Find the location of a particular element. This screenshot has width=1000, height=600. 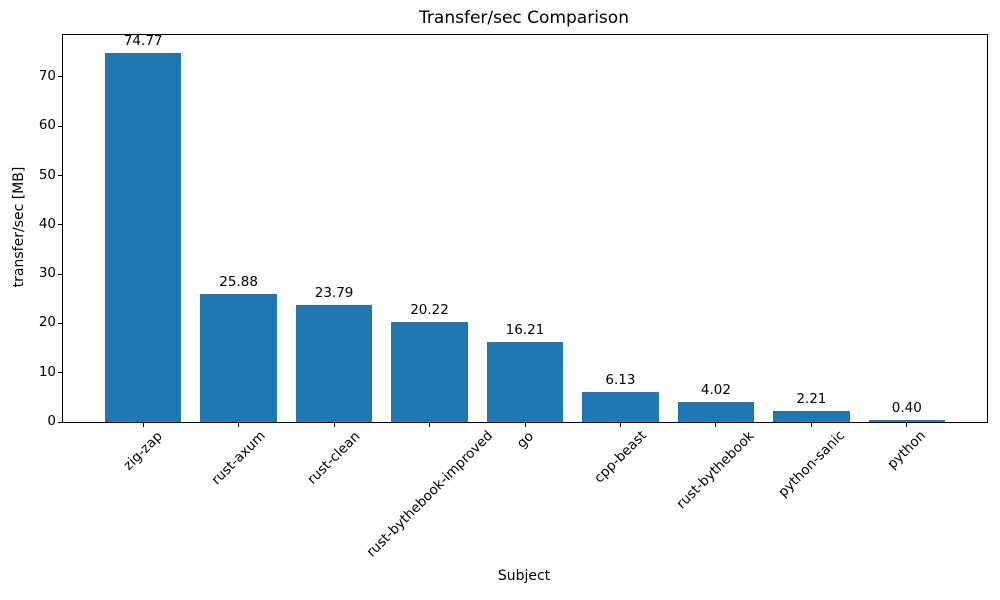

x-tick-label: go is located at coordinates (525, 440).